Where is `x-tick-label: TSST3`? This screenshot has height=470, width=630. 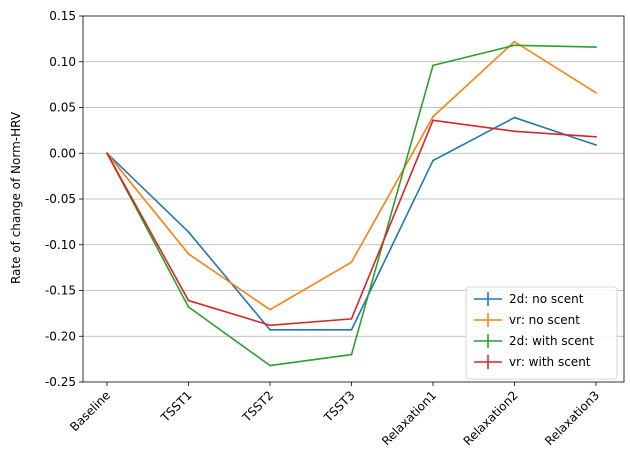 x-tick-label: TSST3 is located at coordinates (338, 406).